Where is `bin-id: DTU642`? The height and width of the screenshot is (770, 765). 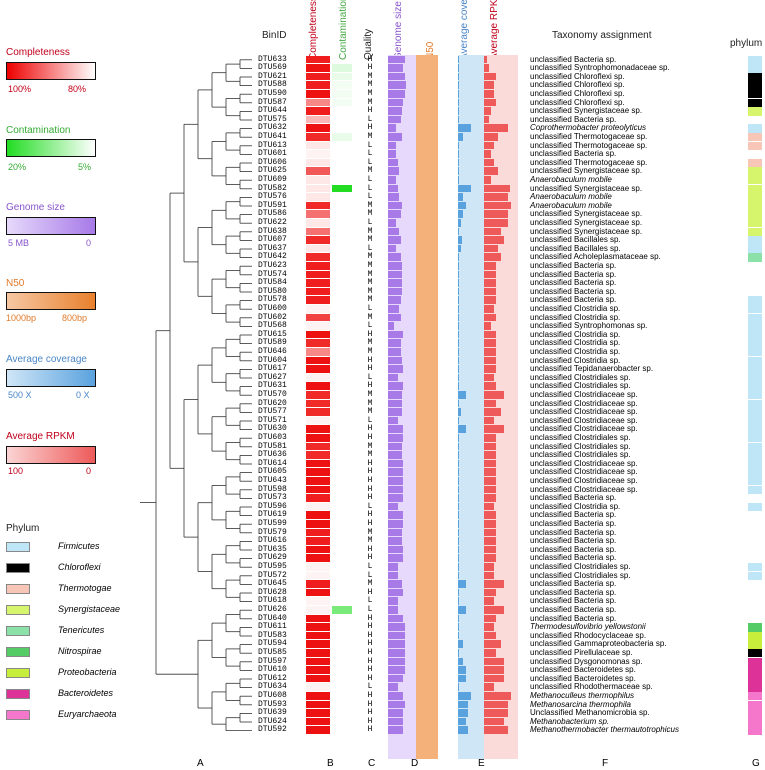
bin-id: DTU642 is located at coordinates (272, 257).